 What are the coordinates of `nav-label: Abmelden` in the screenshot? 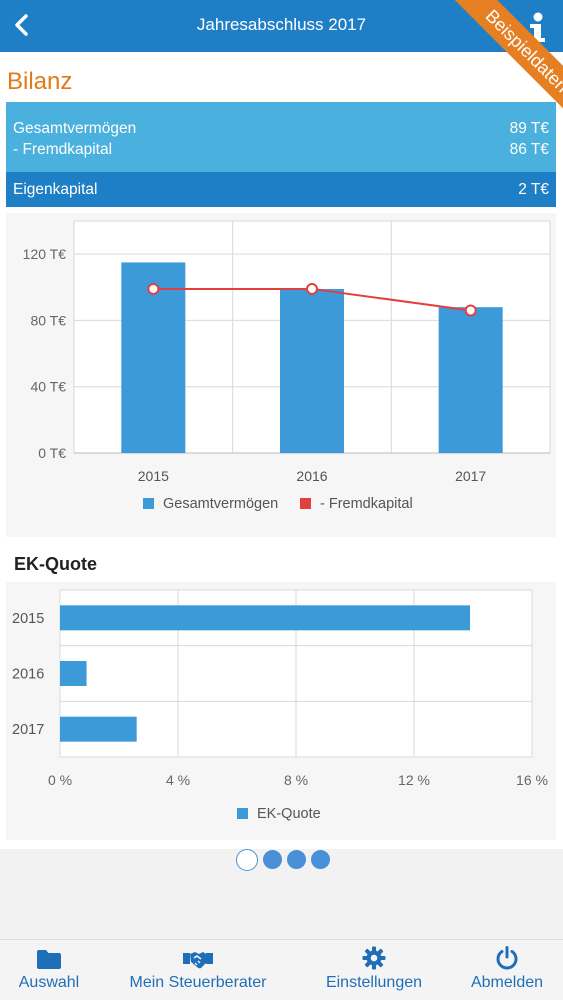 It's located at (507, 982).